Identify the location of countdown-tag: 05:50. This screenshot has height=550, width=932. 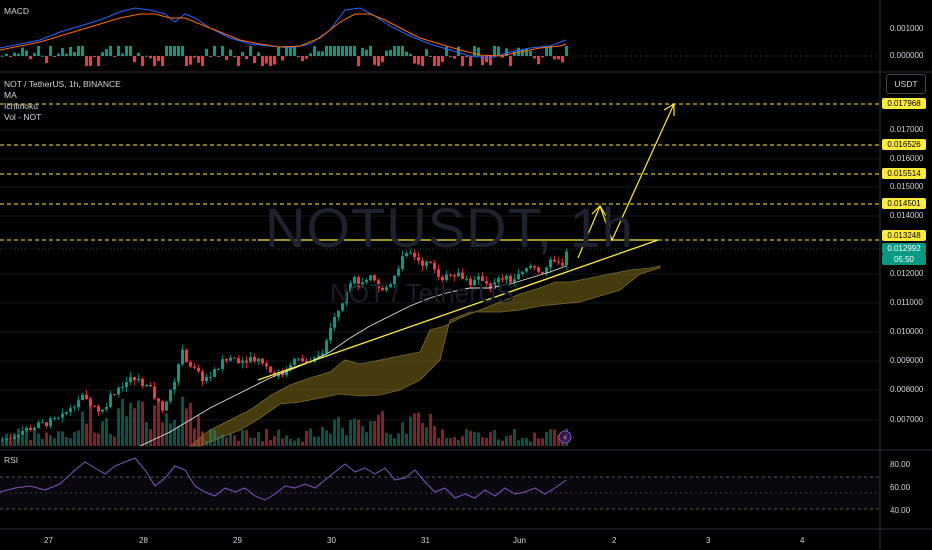
(904, 259).